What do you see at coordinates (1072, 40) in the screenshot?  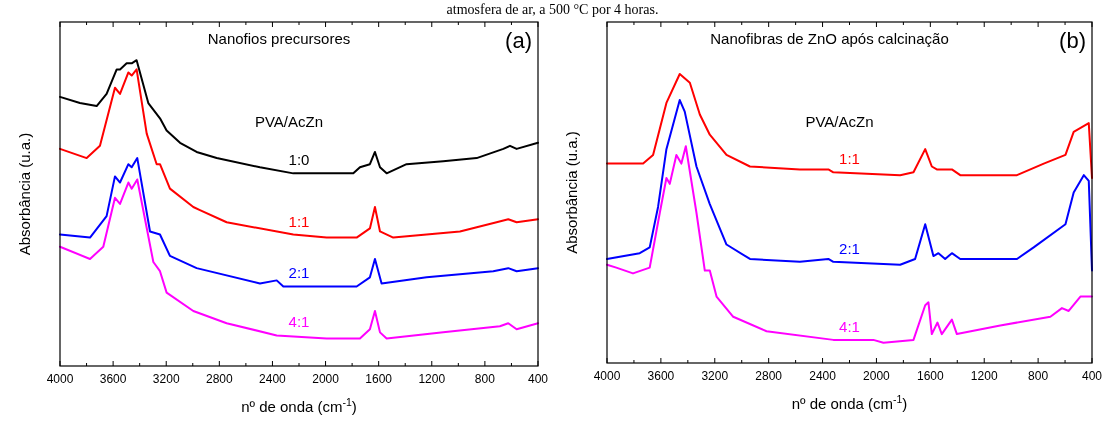 I see `text: (b)` at bounding box center [1072, 40].